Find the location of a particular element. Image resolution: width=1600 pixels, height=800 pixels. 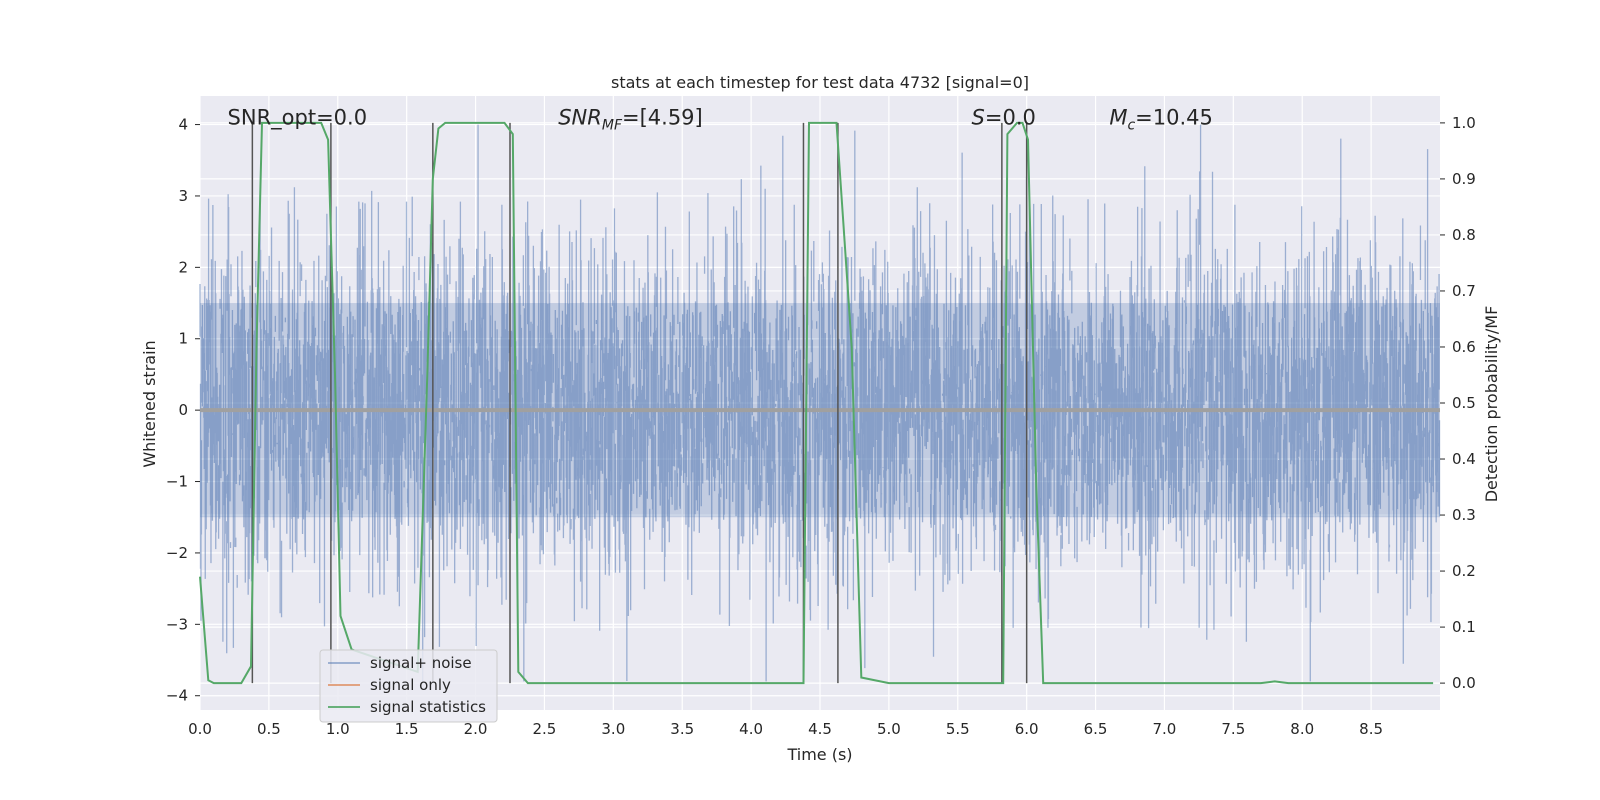

x-tick-label: 4.0 is located at coordinates (751, 729).